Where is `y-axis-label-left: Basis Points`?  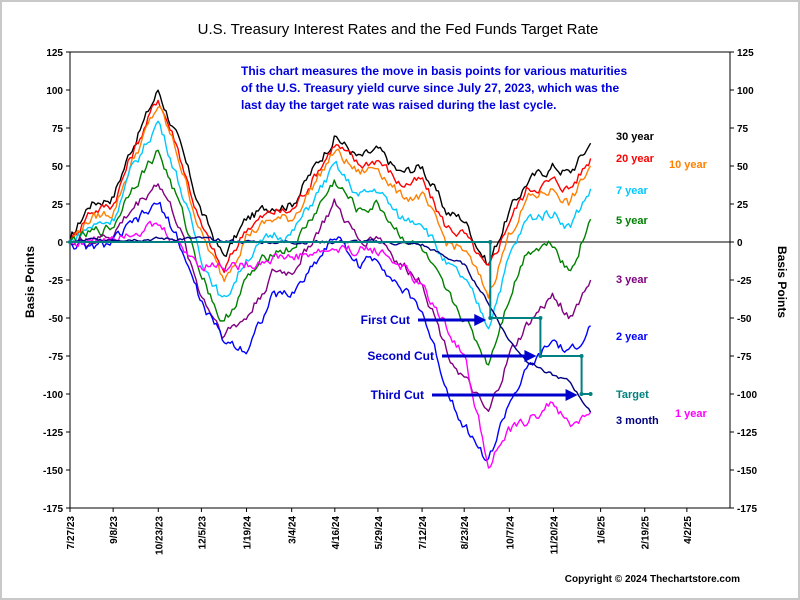 y-axis-label-left: Basis Points is located at coordinates (30, 282).